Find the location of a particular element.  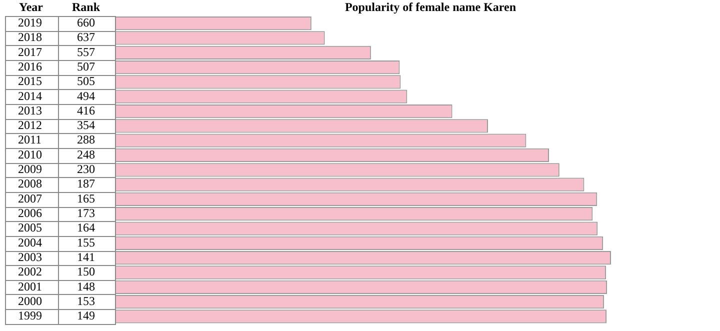

text: Rank is located at coordinates (86, 7).